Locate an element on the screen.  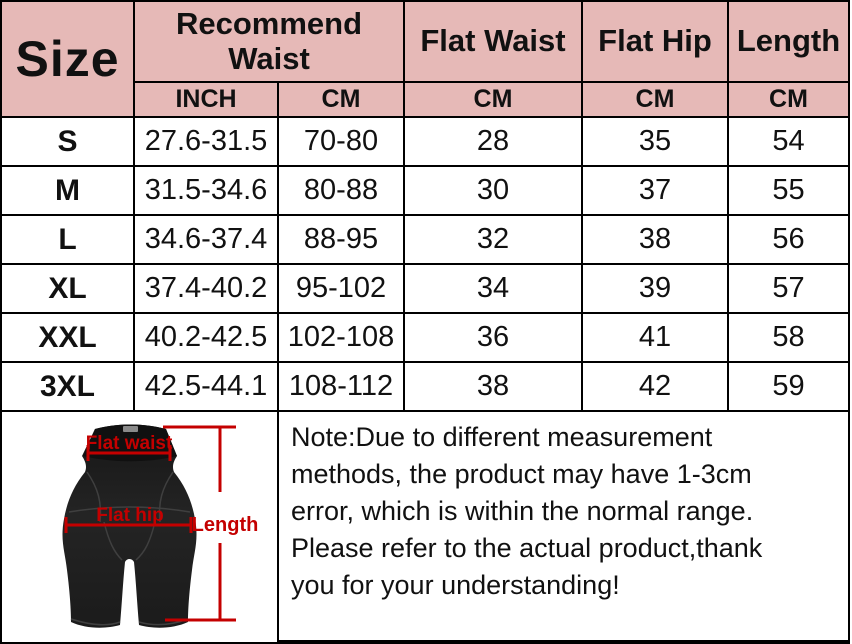
flat-waist-value: 34 is located at coordinates (493, 288).